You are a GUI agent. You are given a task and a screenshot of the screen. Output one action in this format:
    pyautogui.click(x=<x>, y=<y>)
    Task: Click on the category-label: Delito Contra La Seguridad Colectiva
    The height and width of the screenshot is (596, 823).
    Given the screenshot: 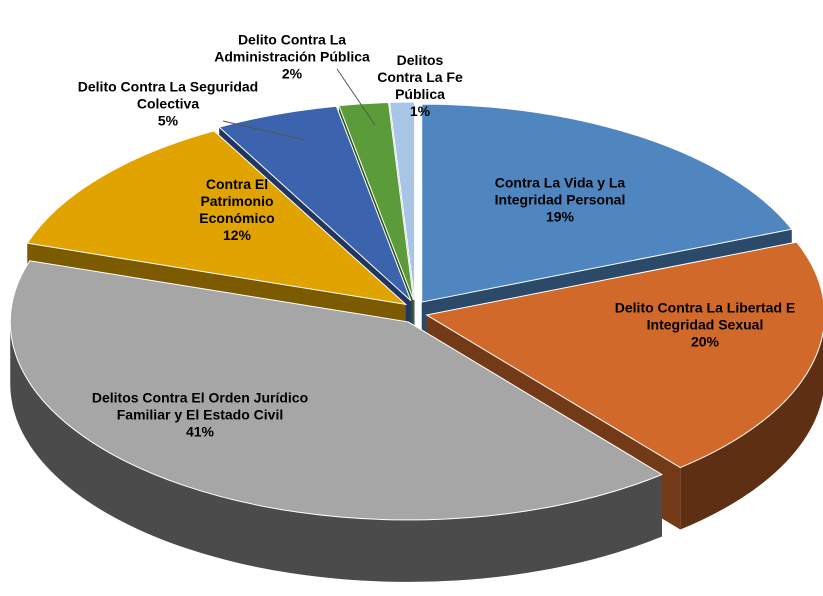 What is the action you would take?
    pyautogui.click(x=168, y=95)
    